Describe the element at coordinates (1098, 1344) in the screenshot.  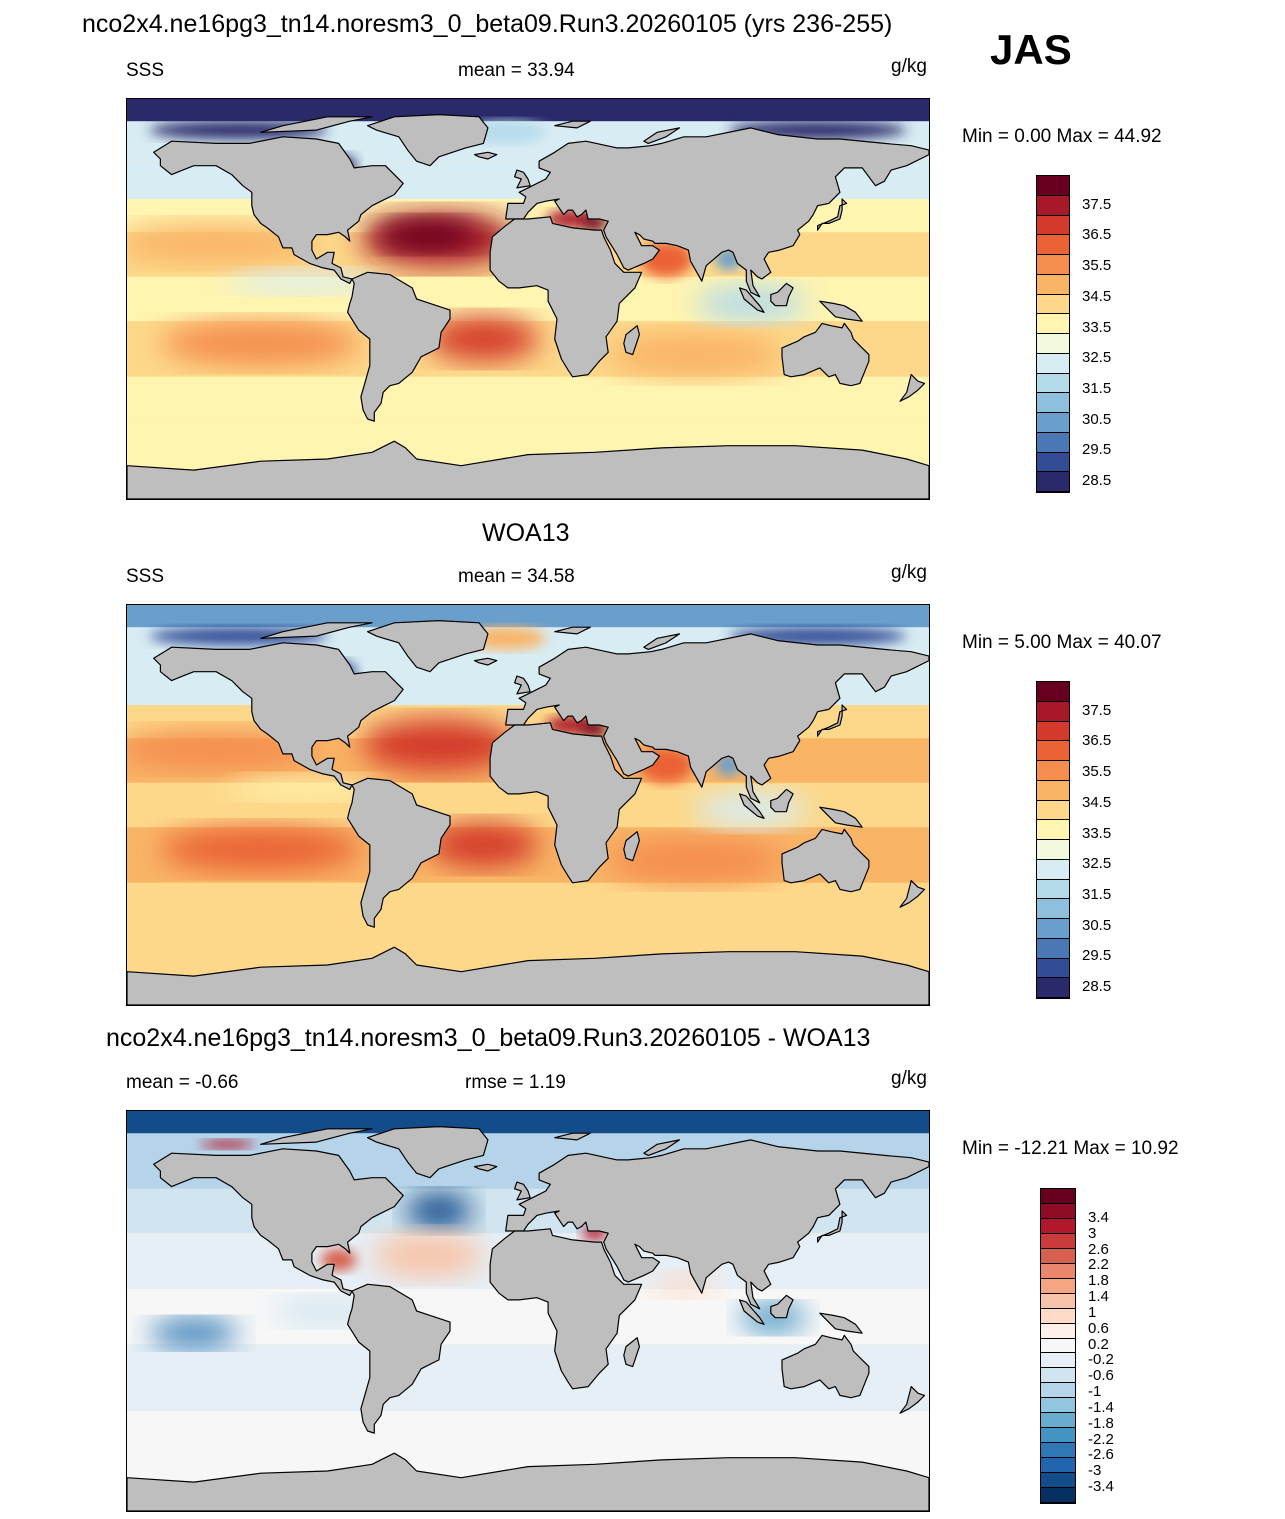
I see `colorbar-label: 0.2` at that location.